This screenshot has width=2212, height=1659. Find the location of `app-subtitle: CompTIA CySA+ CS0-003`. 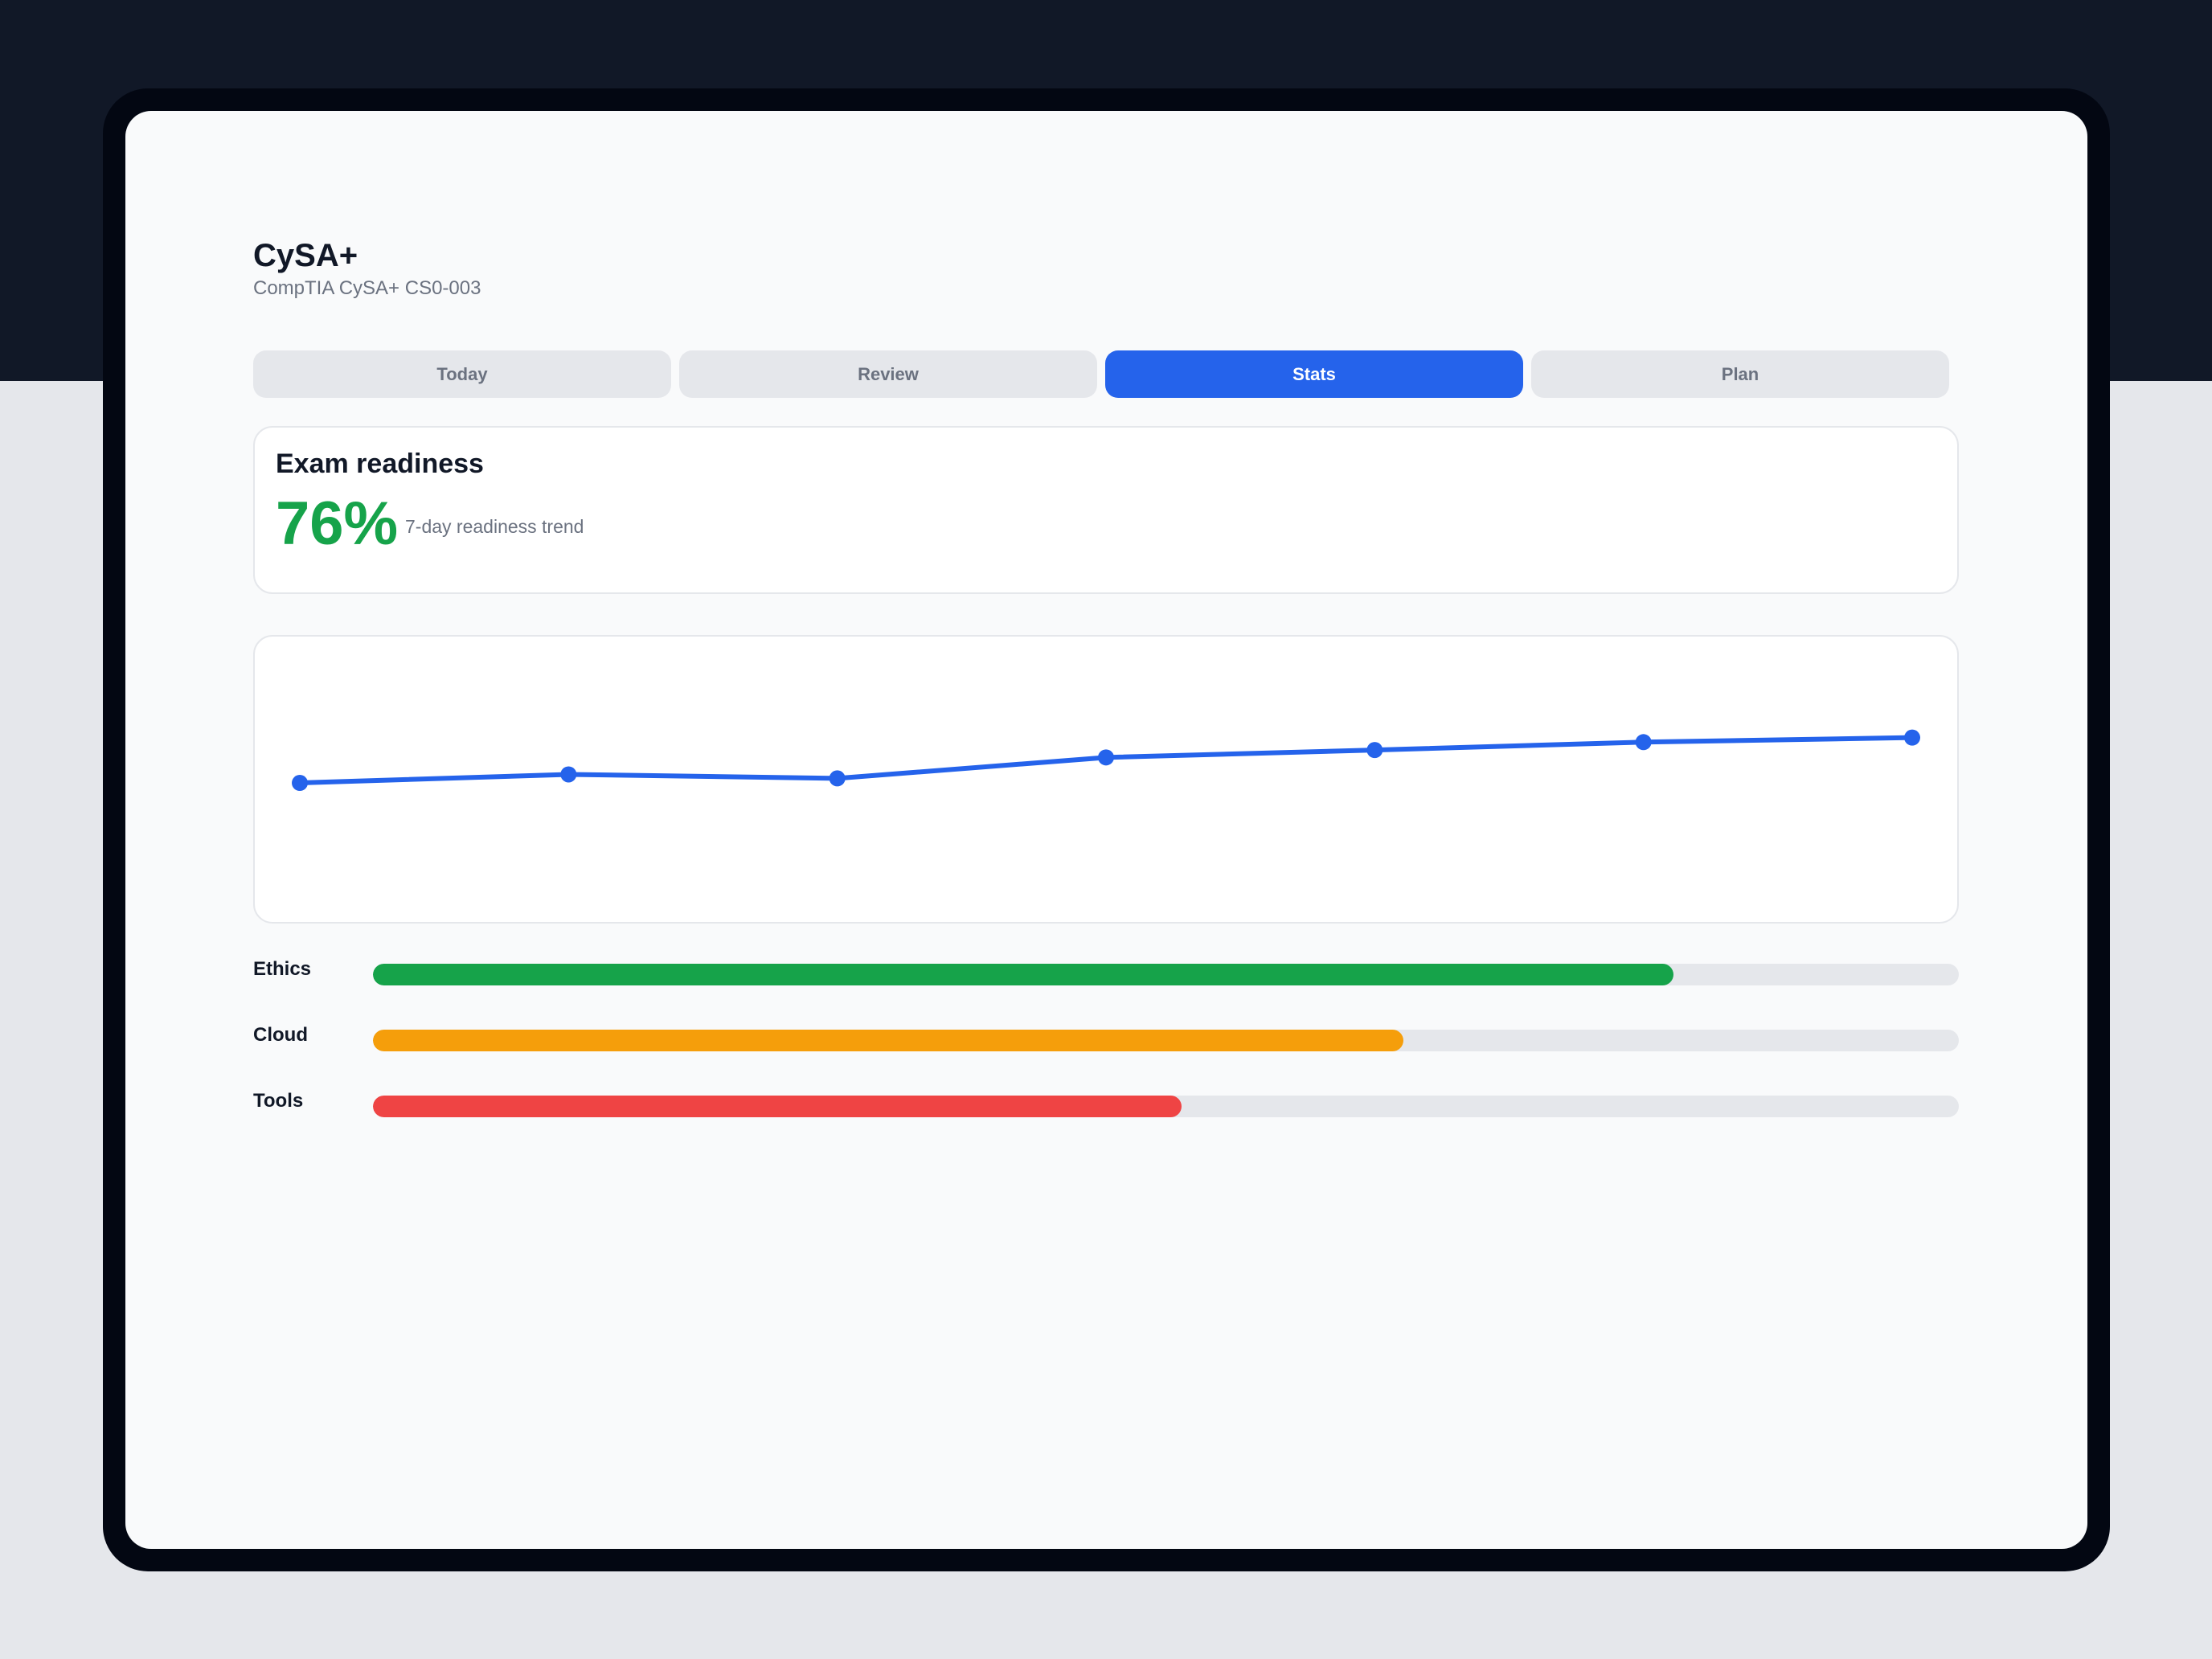

app-subtitle: CompTIA CySA+ CS0-003 is located at coordinates (367, 288).